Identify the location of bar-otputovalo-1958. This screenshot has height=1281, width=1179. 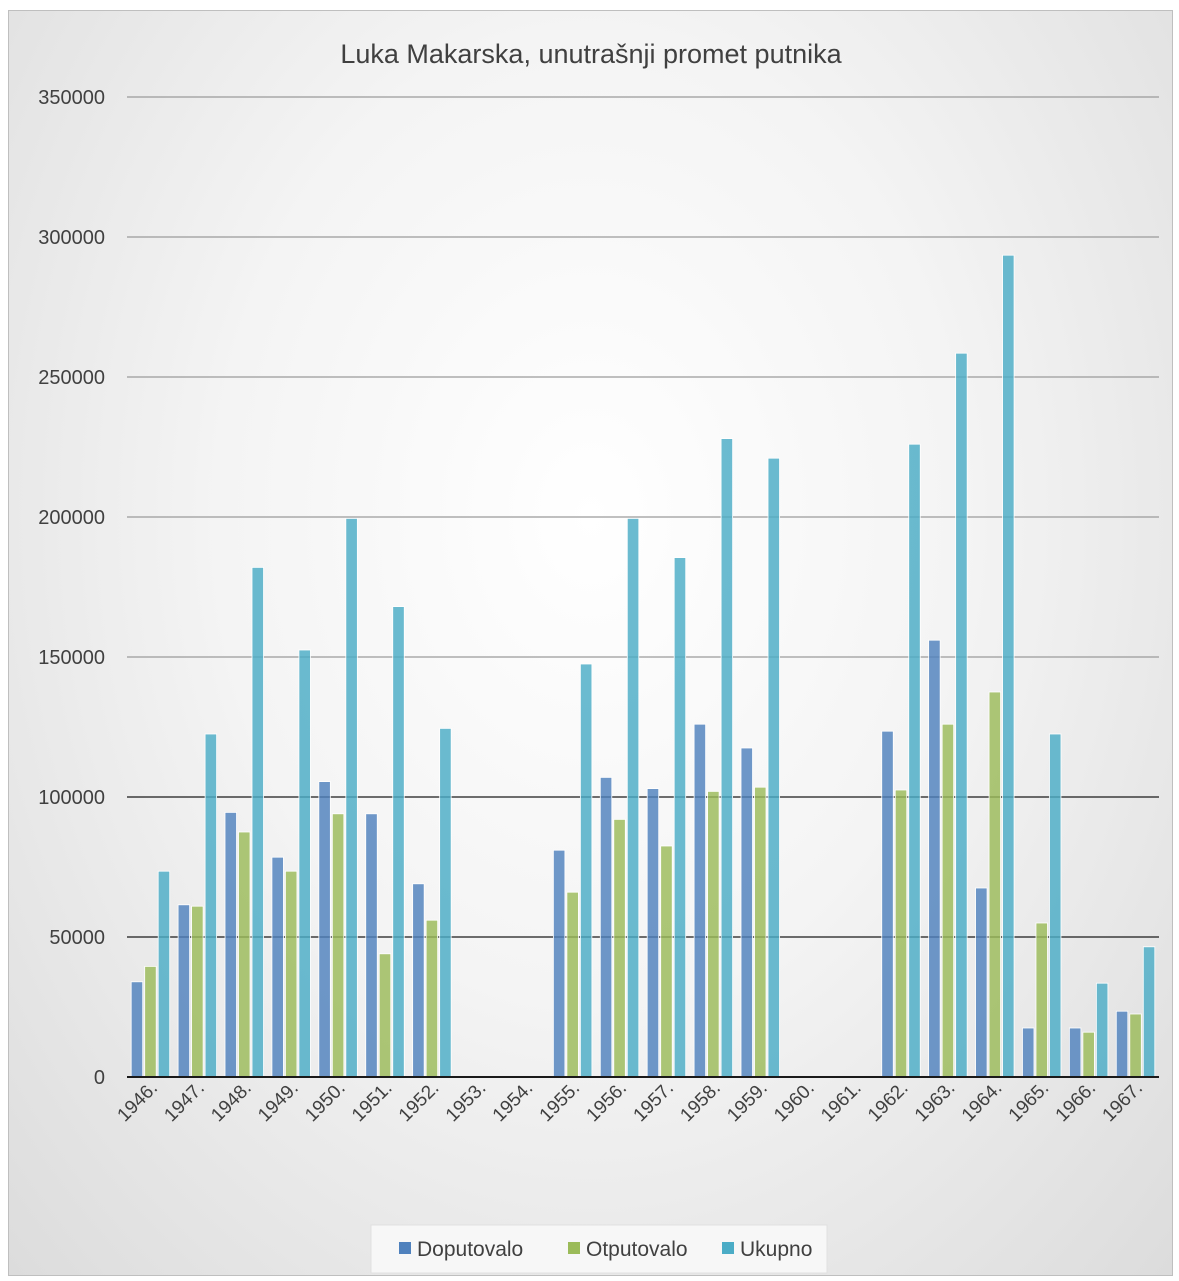
(713, 934).